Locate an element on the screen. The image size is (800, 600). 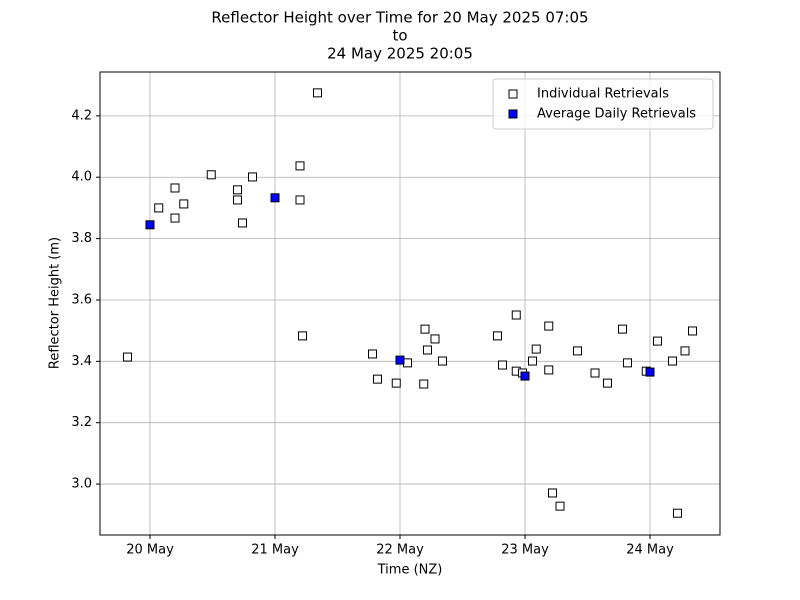
x-tick-label: 21 May is located at coordinates (275, 550).